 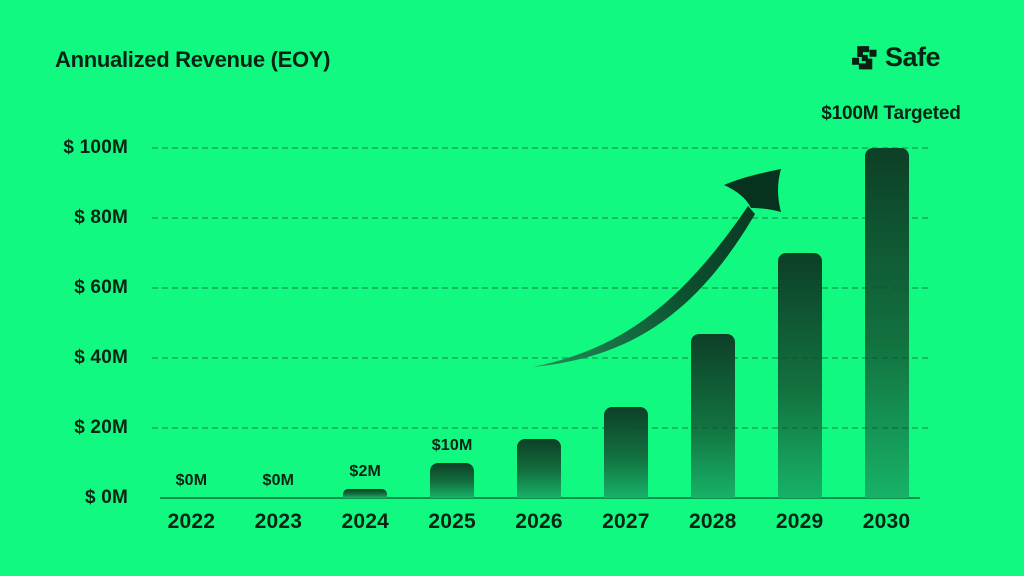 I want to click on x-axis-label-2023: 2023, so click(x=278, y=521).